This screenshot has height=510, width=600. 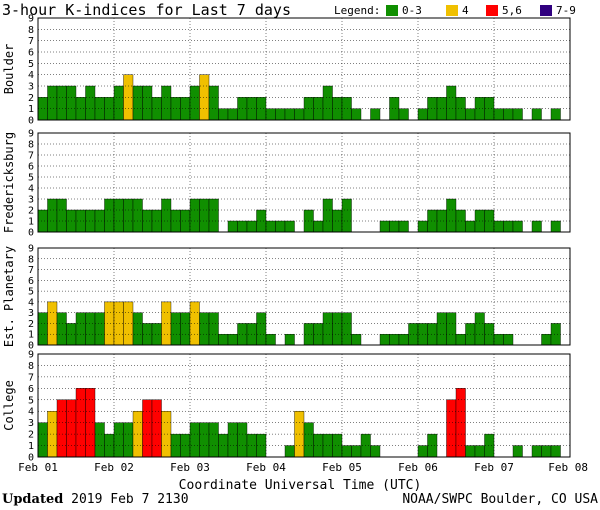 I want to click on x-tick-label: Feb 08, so click(x=568, y=467).